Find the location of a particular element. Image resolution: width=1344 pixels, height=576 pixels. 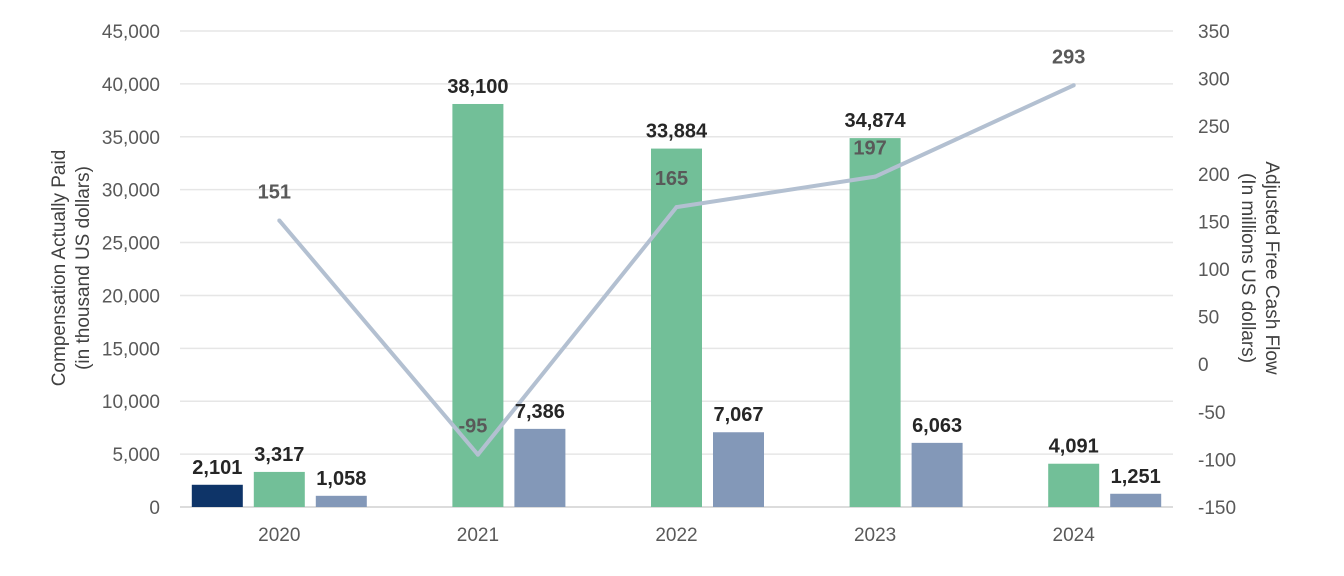

axis-title-line: (In millions US dollars) is located at coordinates (1247, 268).